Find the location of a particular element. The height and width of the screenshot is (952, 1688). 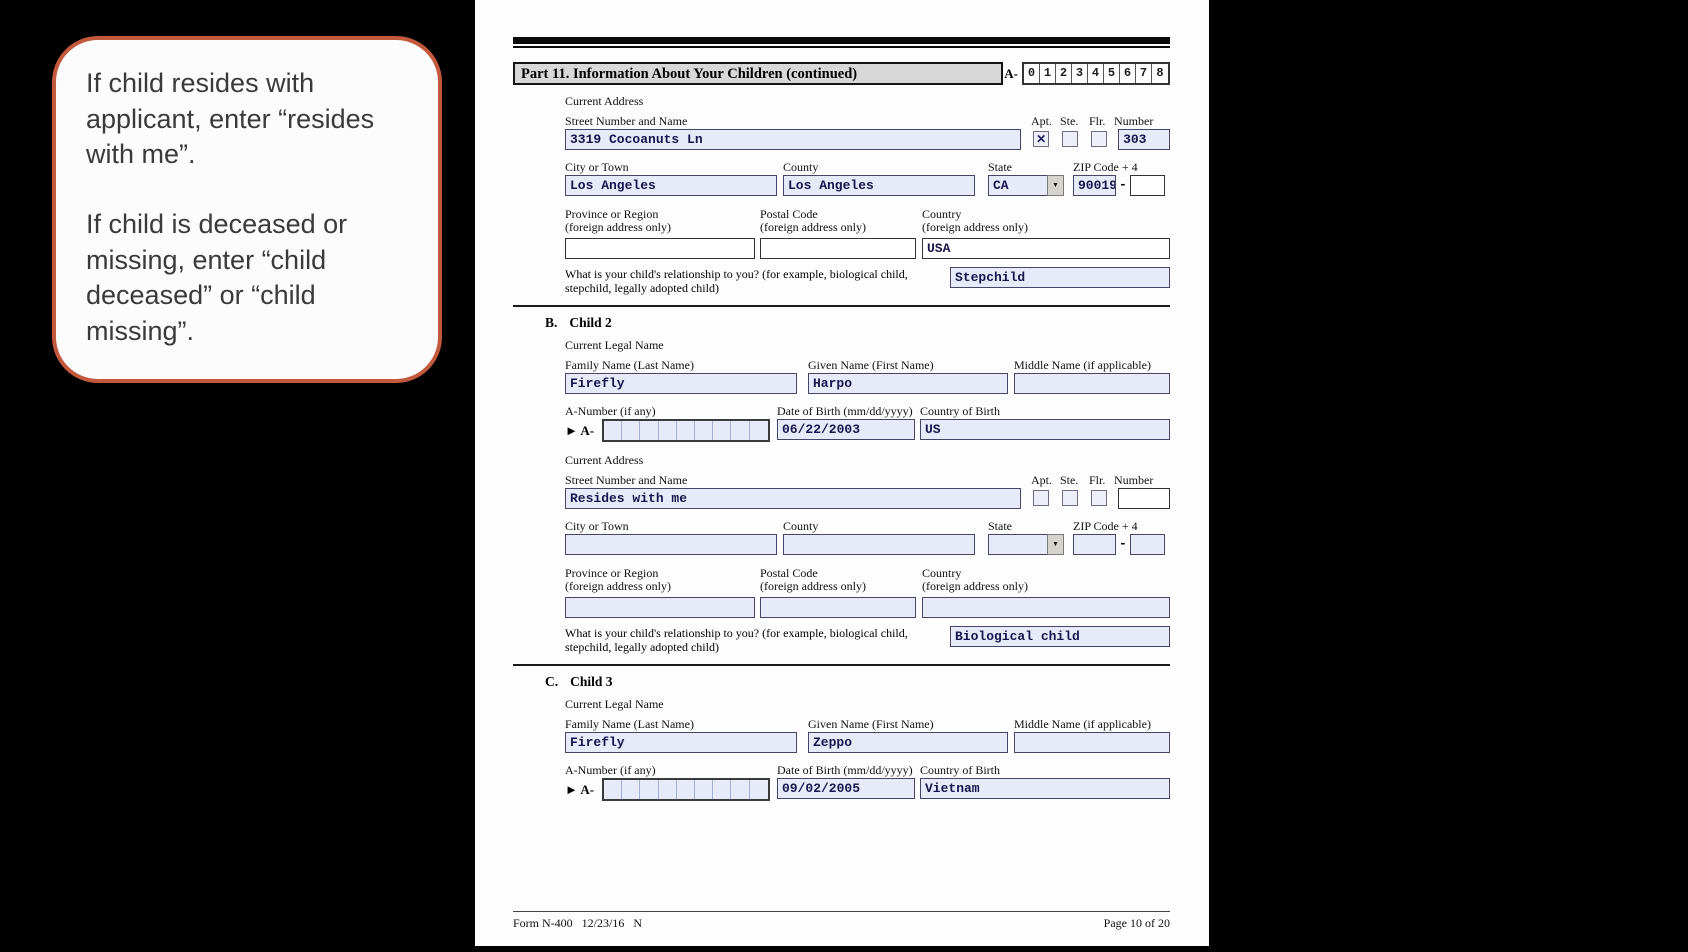

page-top-rule is located at coordinates (841, 42).